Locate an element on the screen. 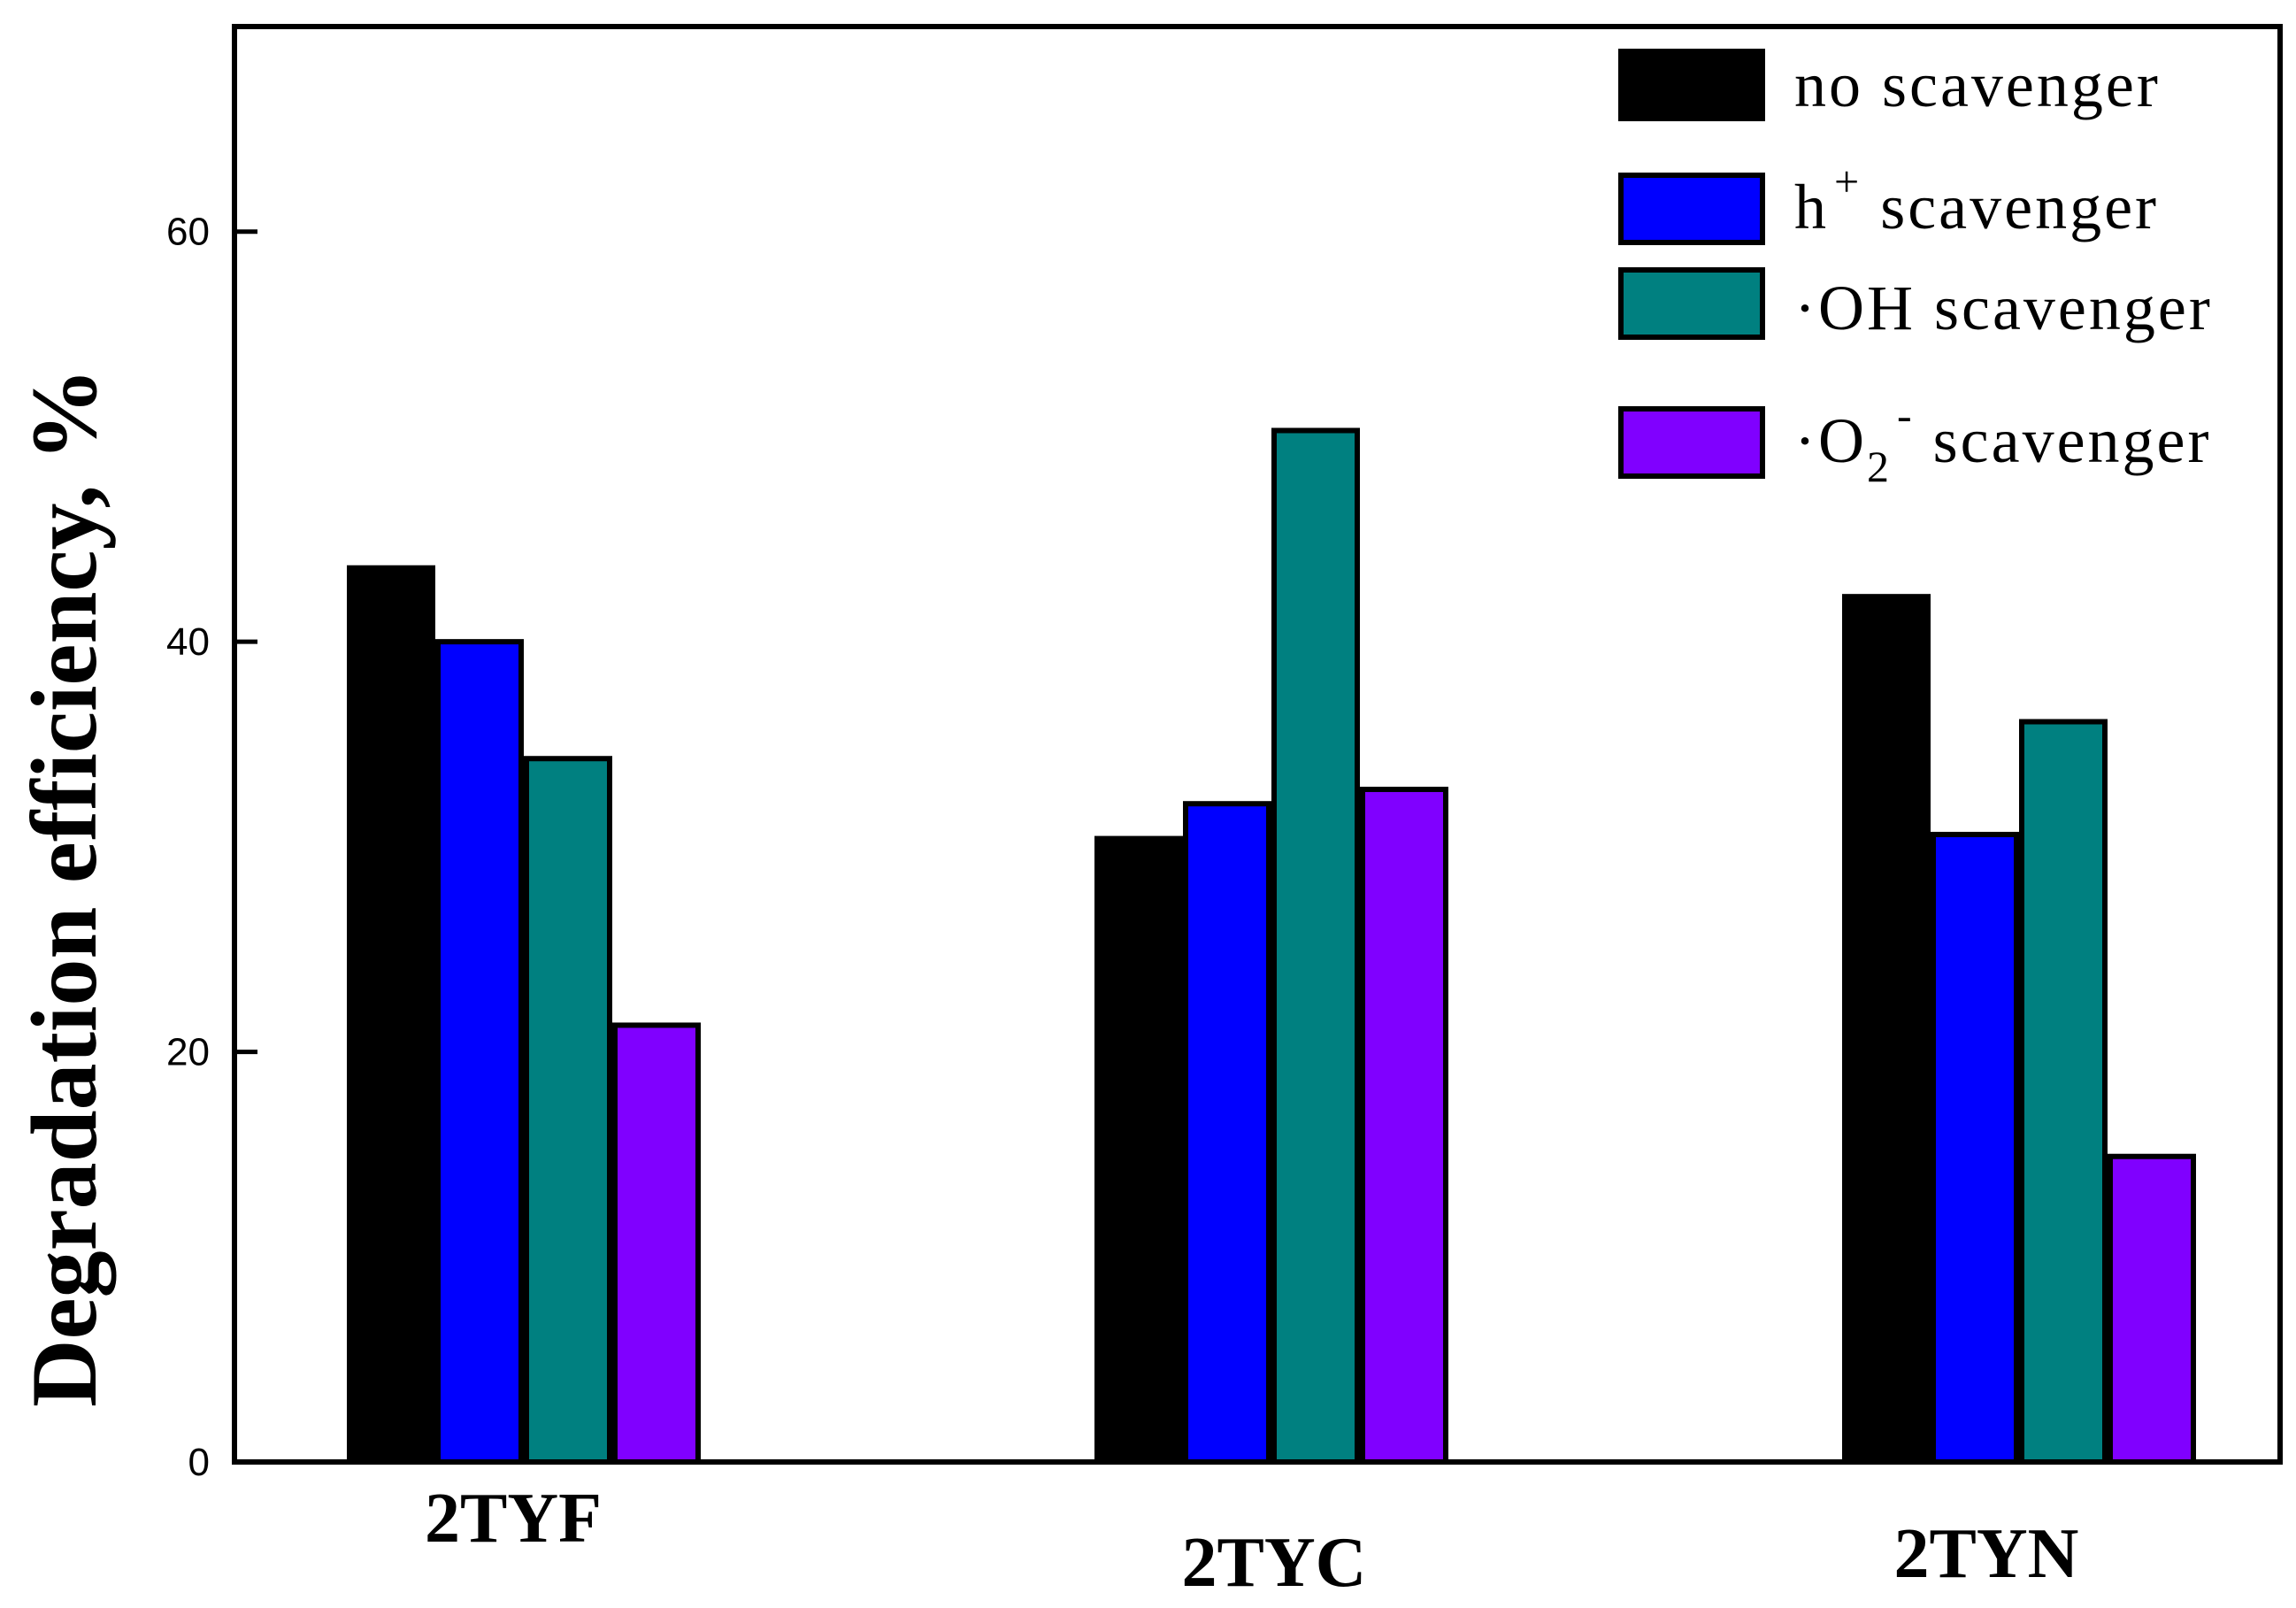  legend-label-text: ·OH scavenger is located at coordinates (2004, 308).